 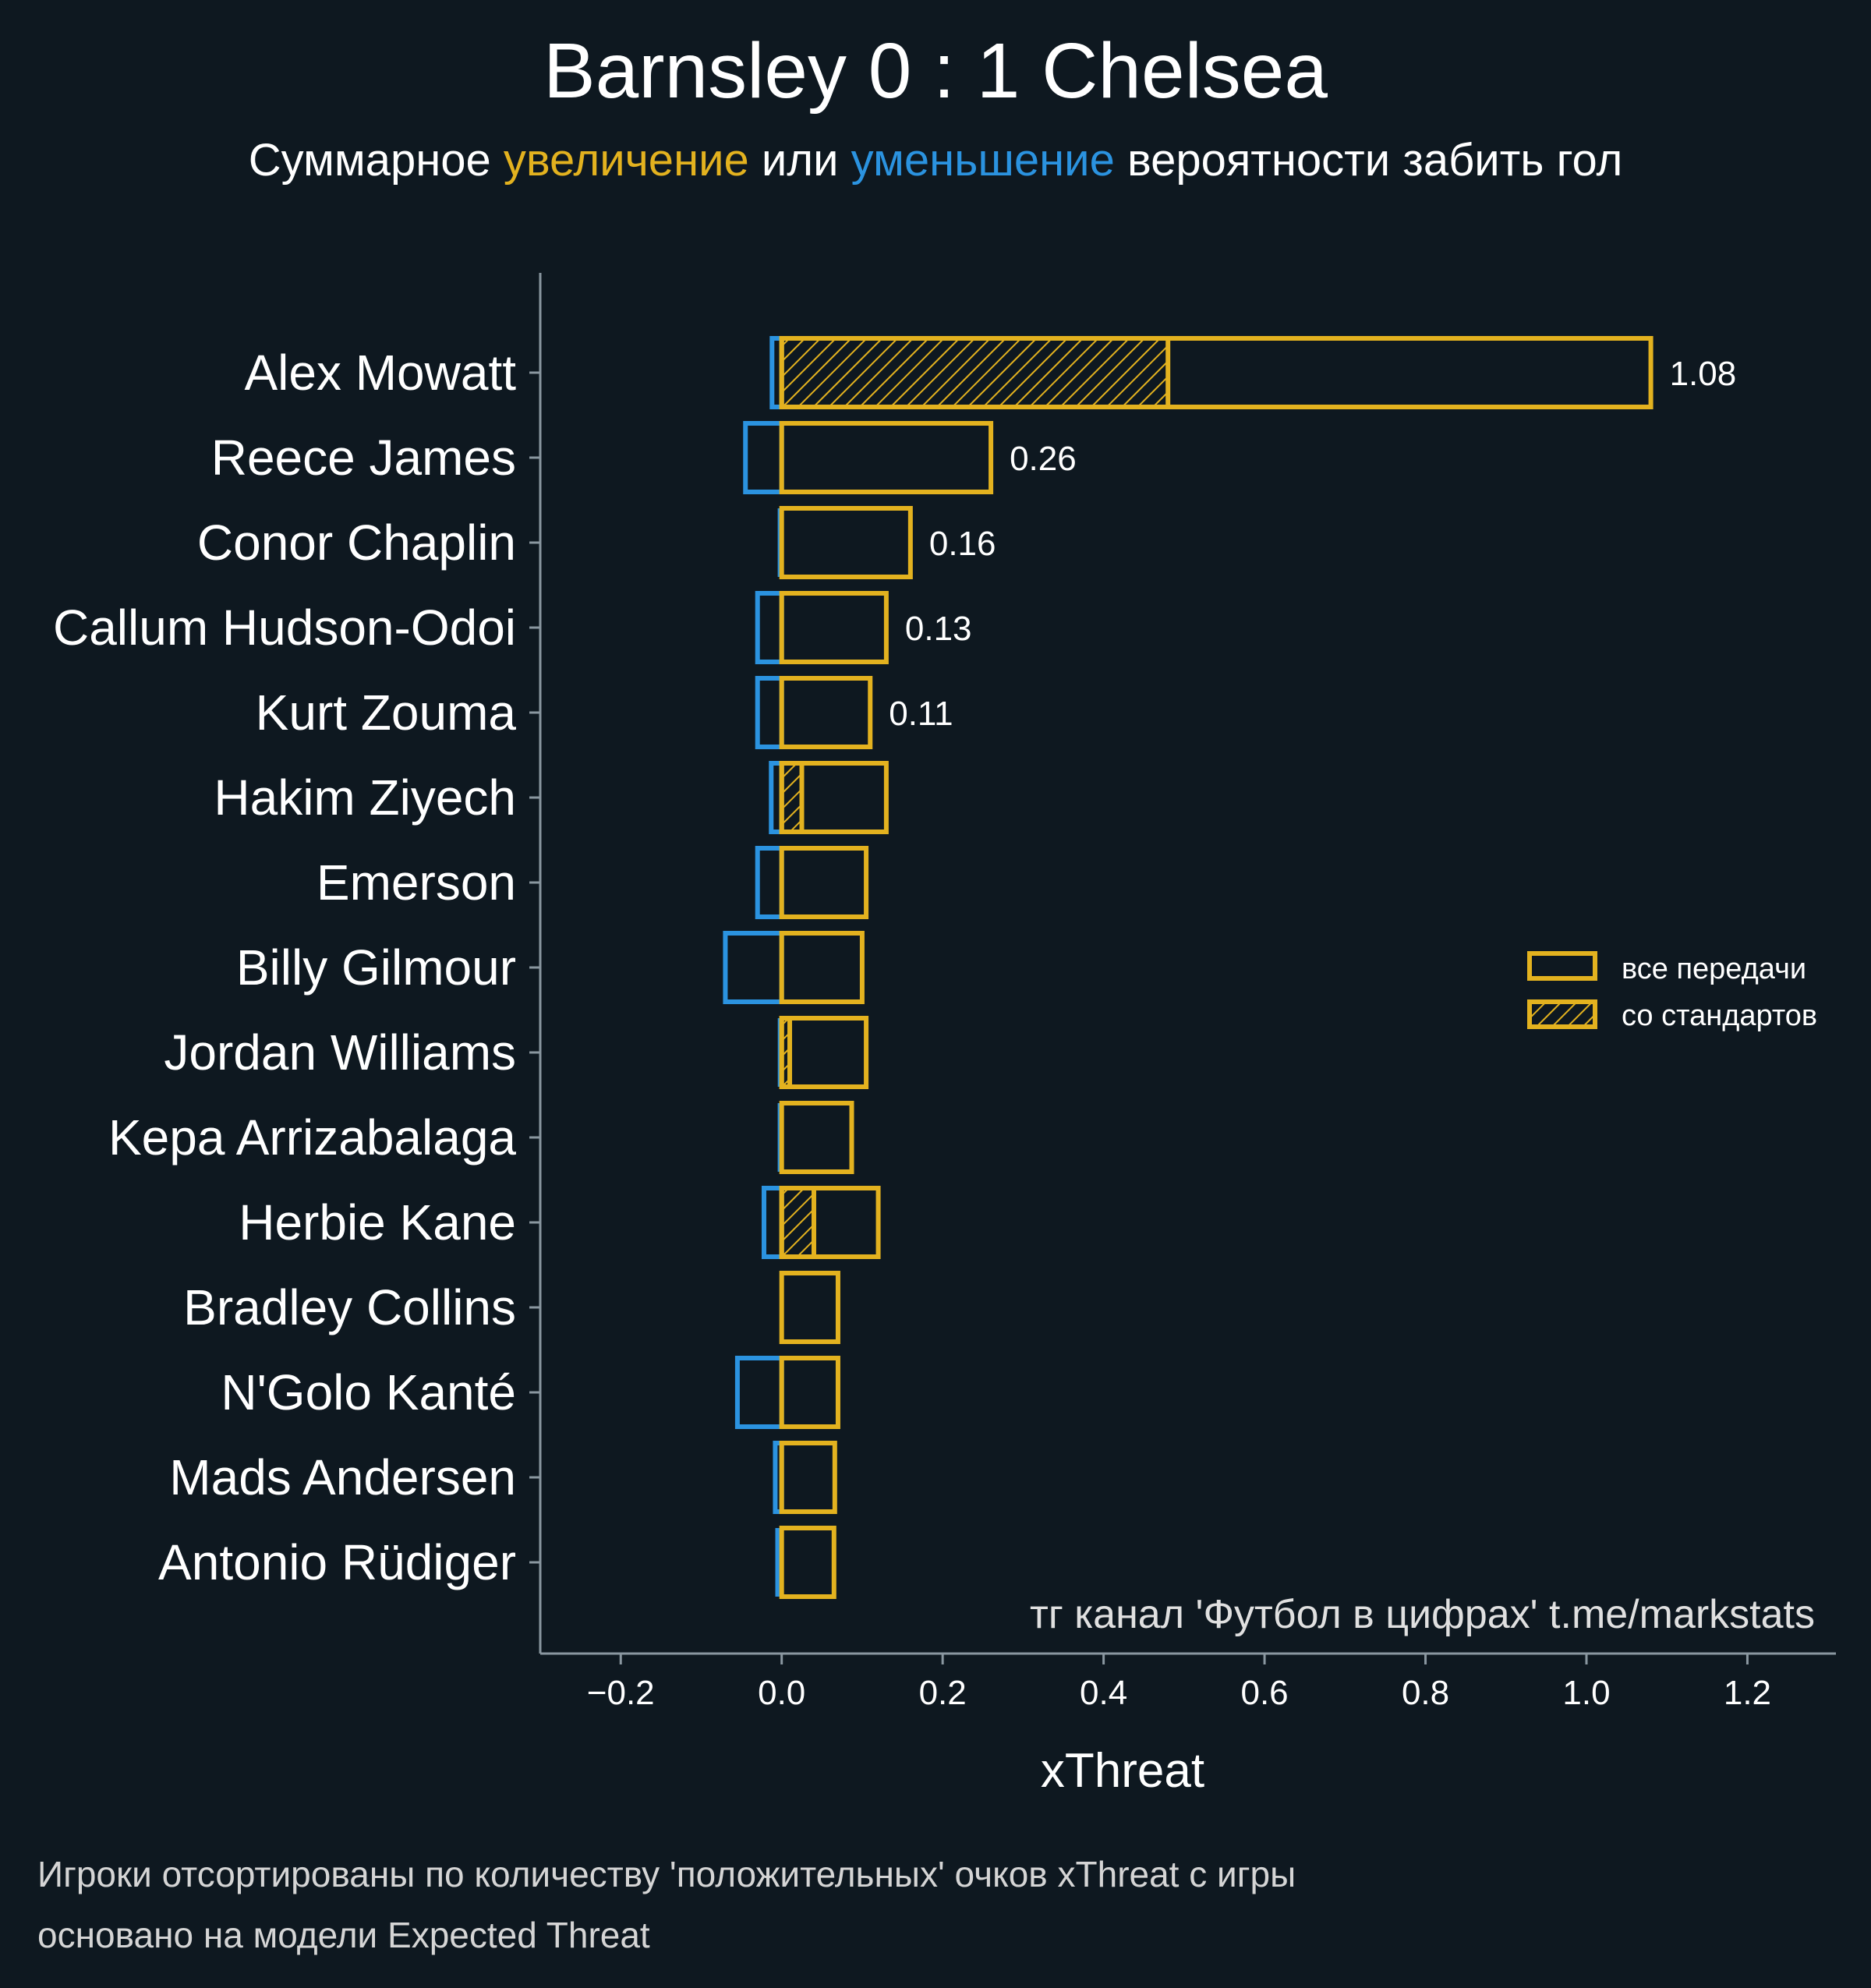 What do you see at coordinates (1747, 1693) in the screenshot?
I see `x-tick-label: 1.2` at bounding box center [1747, 1693].